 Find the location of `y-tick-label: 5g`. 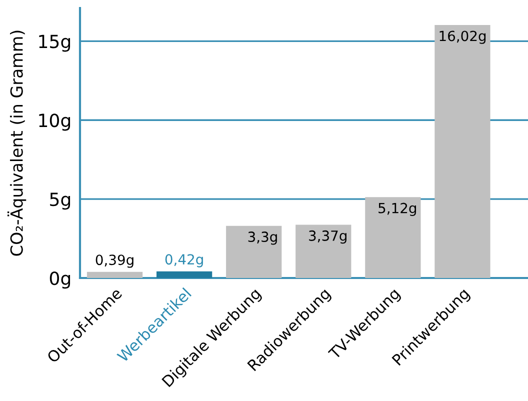

y-tick-label: 5g is located at coordinates (60, 201).